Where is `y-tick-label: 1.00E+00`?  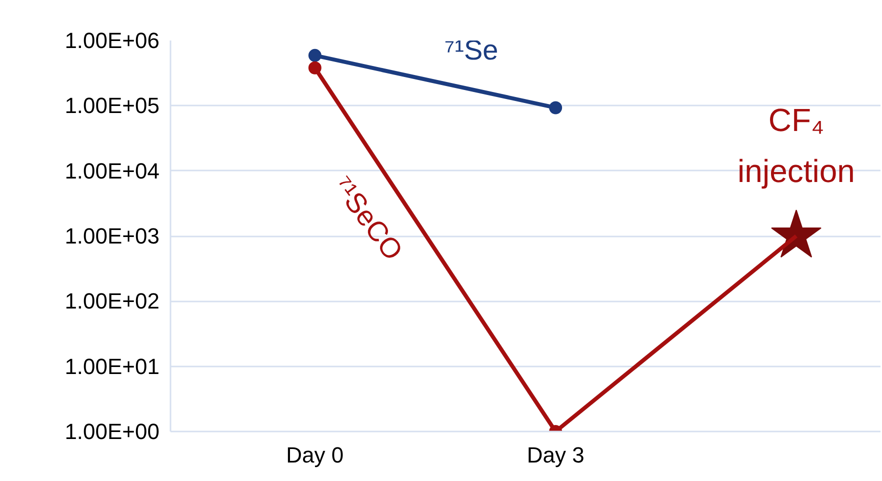 y-tick-label: 1.00E+00 is located at coordinates (112, 431).